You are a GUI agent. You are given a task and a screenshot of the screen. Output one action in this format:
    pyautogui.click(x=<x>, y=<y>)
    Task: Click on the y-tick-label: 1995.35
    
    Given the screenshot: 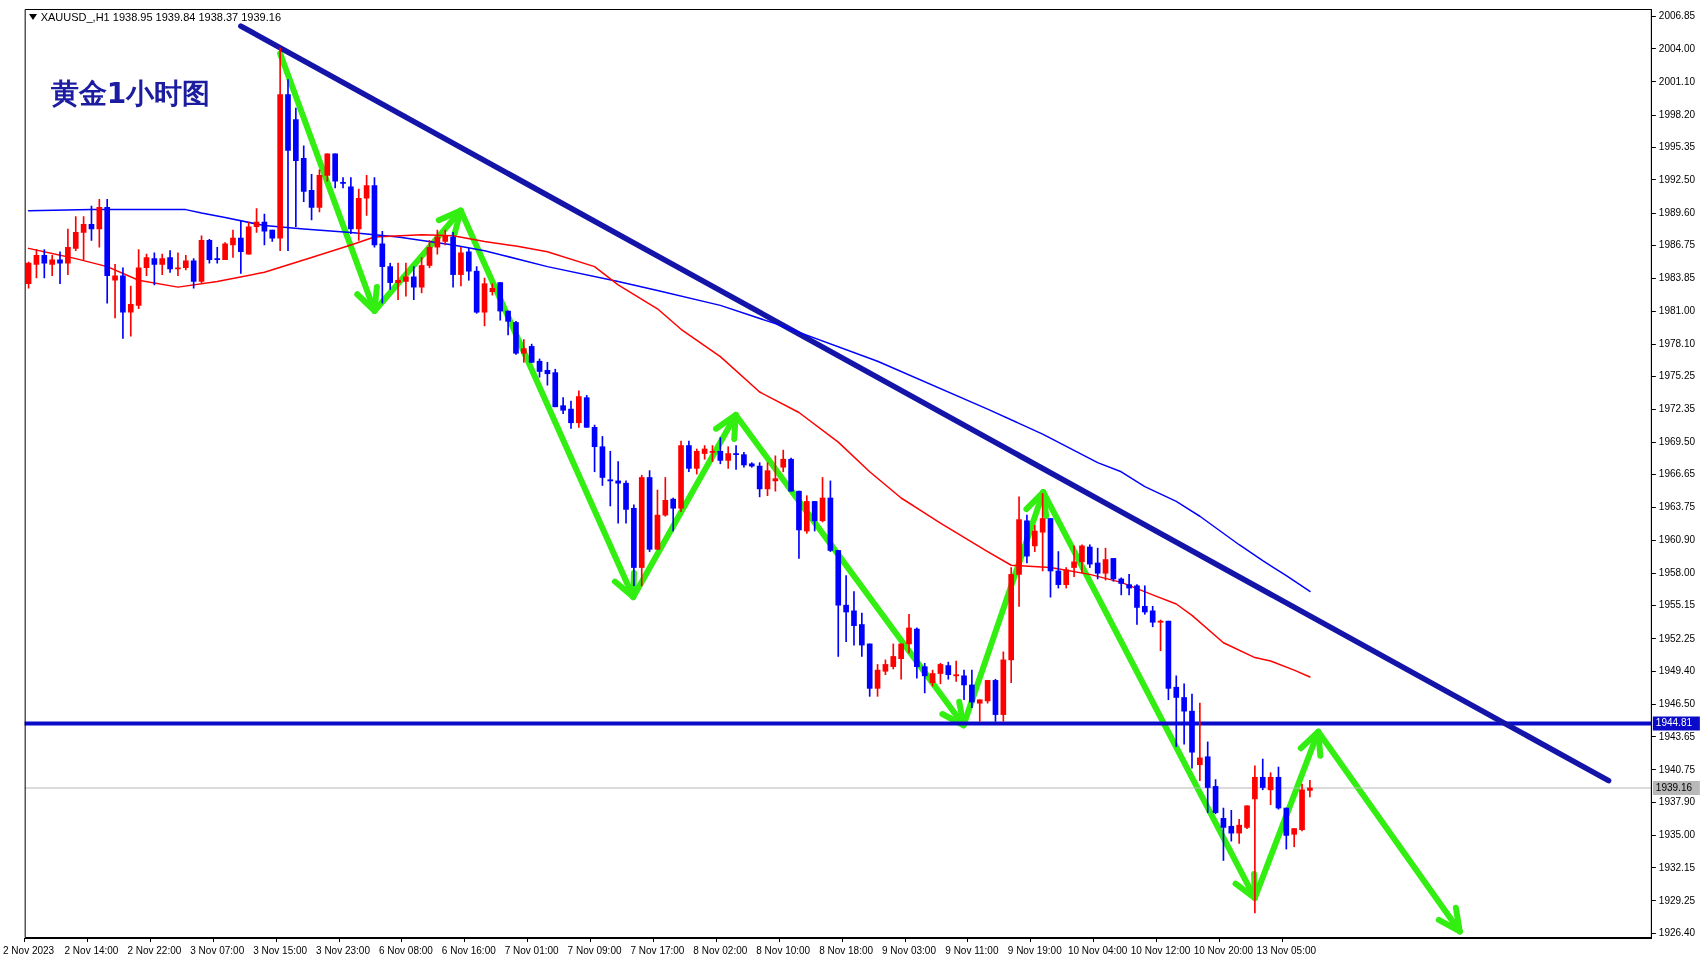 What is the action you would take?
    pyautogui.click(x=1677, y=147)
    